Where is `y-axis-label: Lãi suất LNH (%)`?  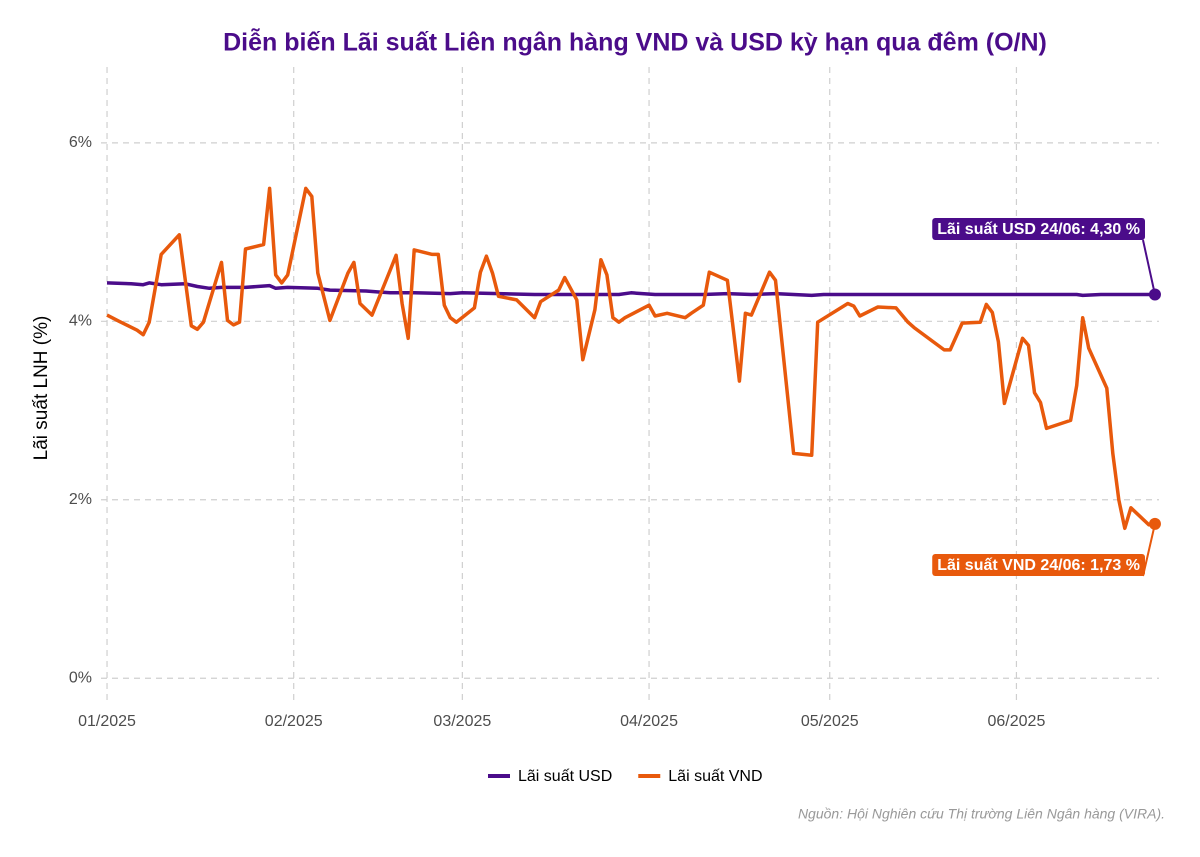
y-axis-label: Lãi suất LNH (%) is located at coordinates (41, 388).